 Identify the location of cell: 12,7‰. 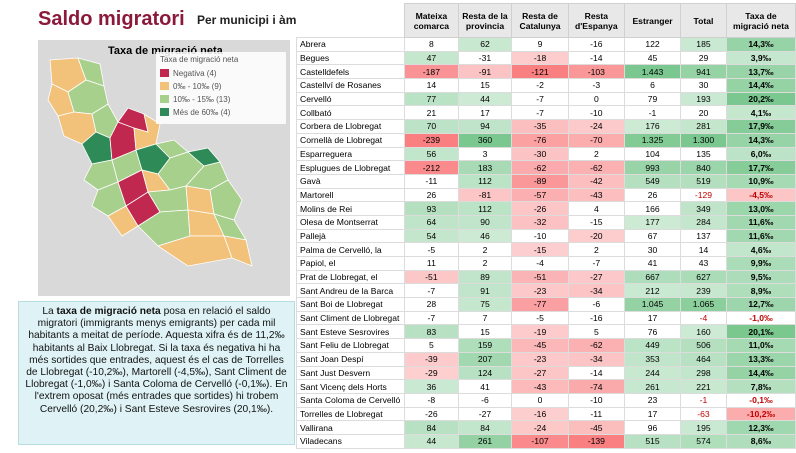
(760, 304).